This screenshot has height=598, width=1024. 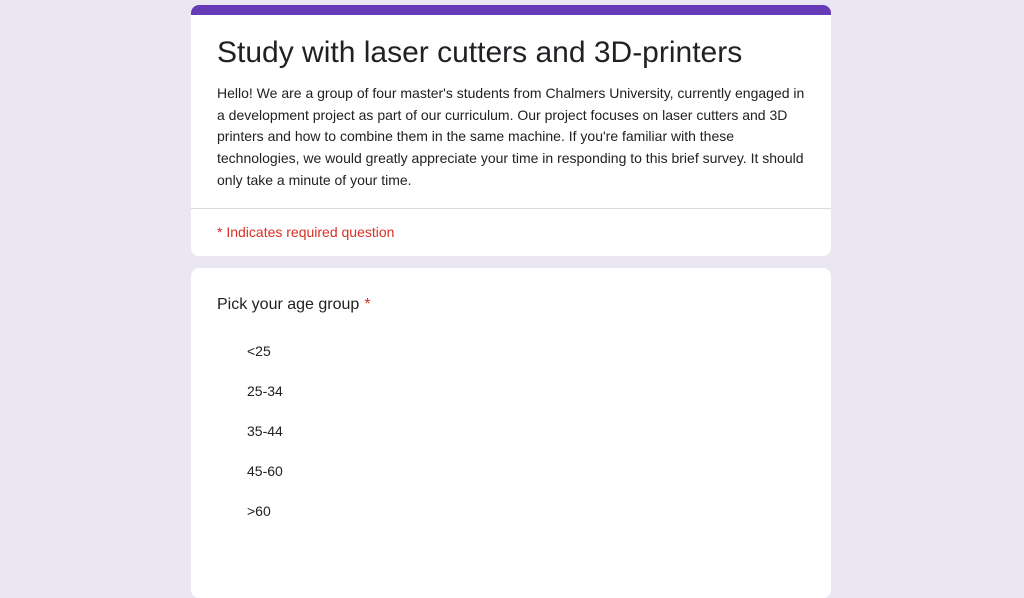 I want to click on radio-option: <25, so click(x=511, y=351).